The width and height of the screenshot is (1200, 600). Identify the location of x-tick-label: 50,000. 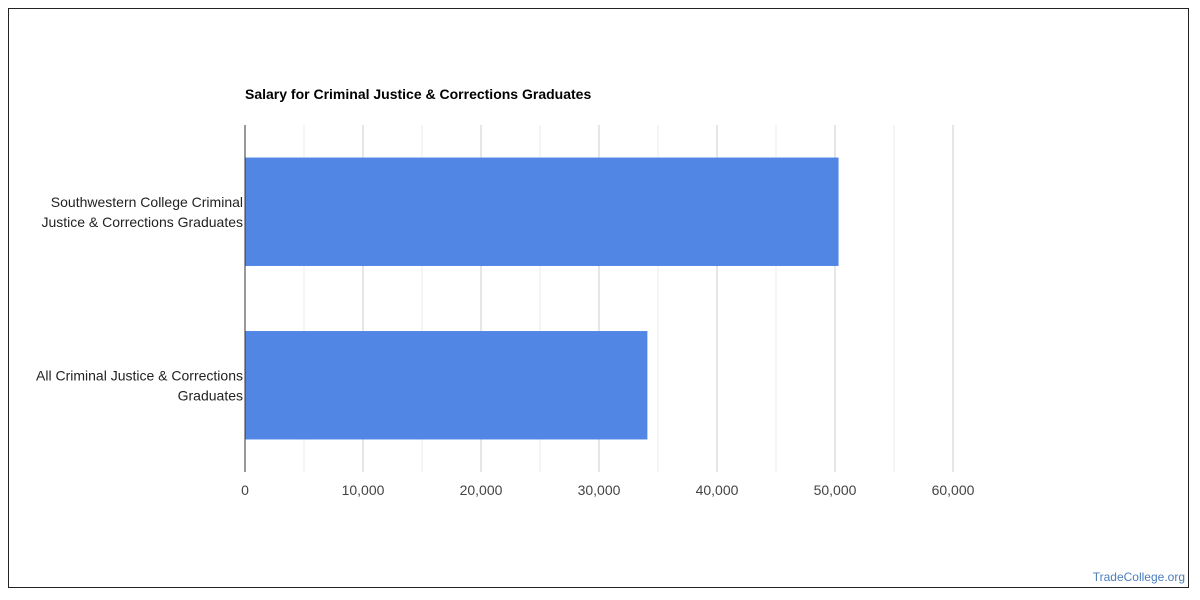
(835, 490).